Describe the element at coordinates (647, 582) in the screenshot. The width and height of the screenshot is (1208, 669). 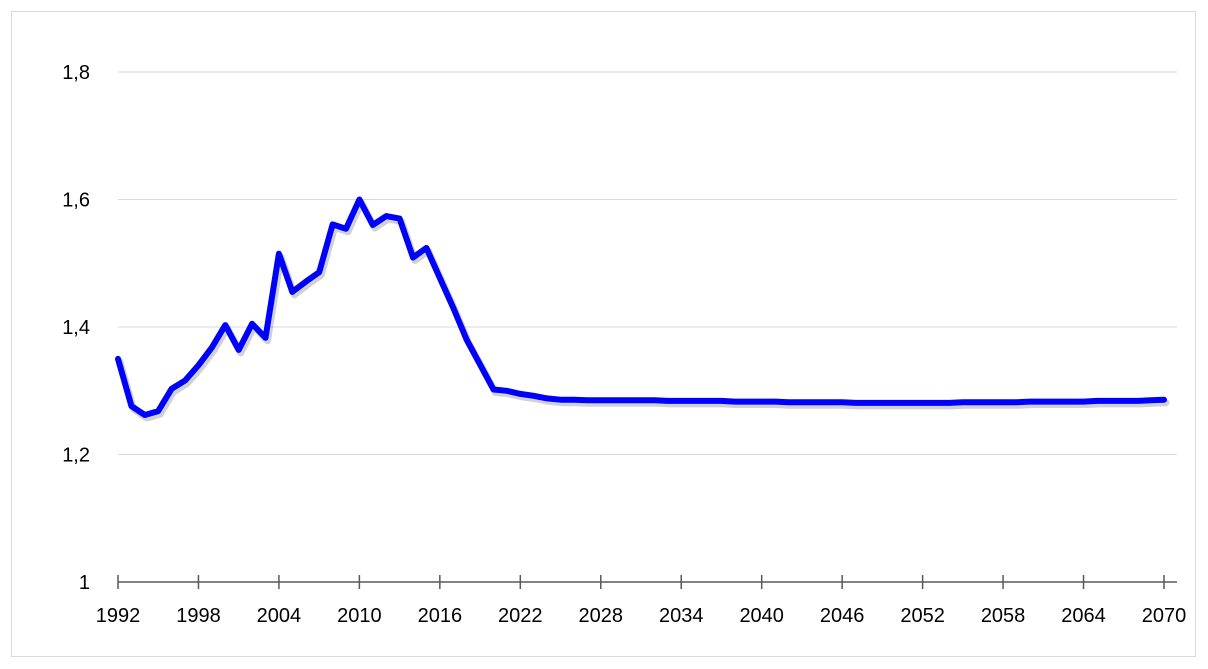
I see `x-axis` at that location.